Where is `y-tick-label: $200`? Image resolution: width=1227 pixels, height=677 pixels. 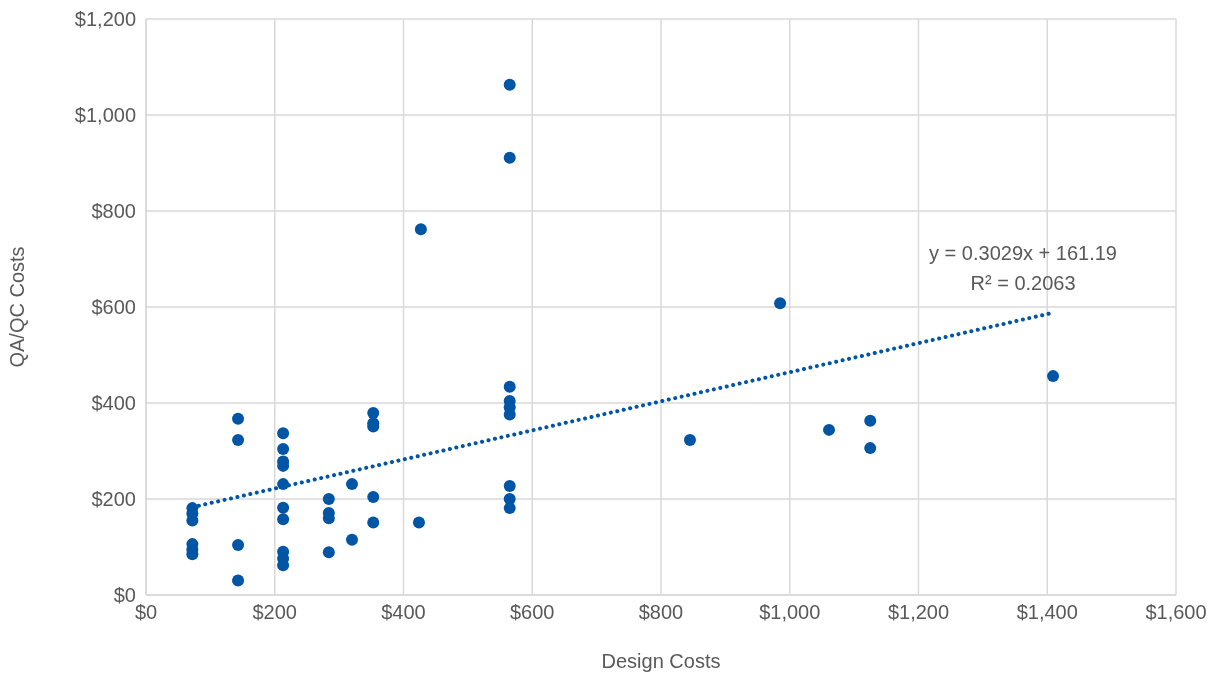
y-tick-label: $200 is located at coordinates (113, 499).